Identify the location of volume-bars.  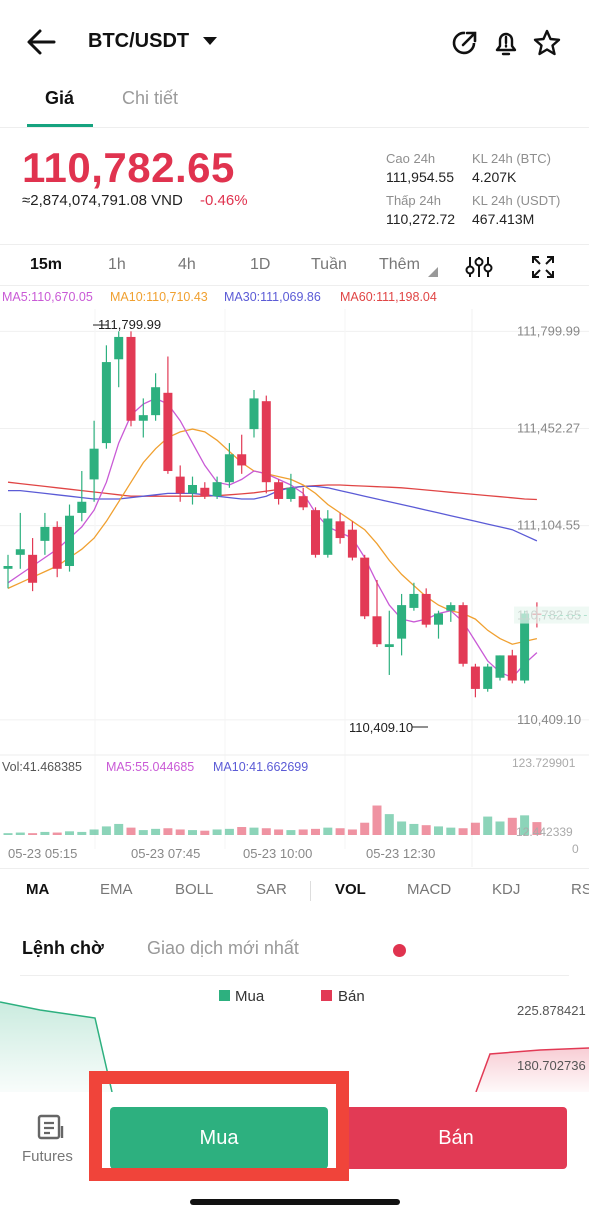
(272, 820).